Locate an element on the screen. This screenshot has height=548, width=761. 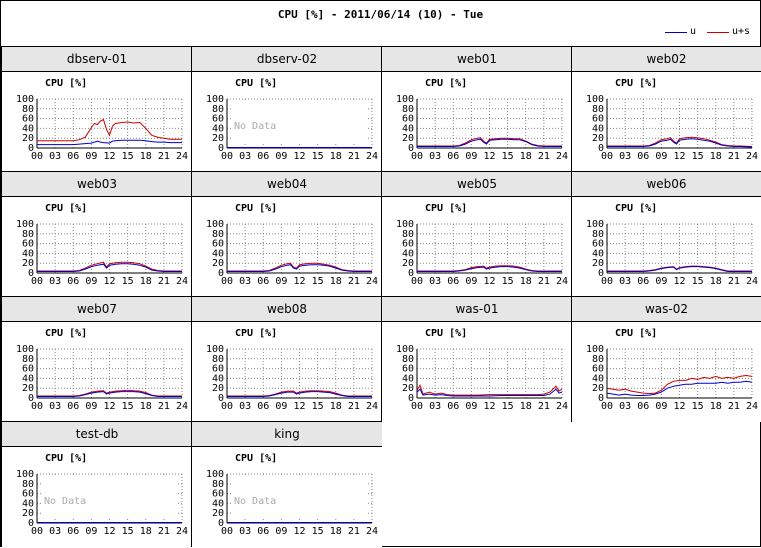
panel-title: web02 is located at coordinates (666, 59).